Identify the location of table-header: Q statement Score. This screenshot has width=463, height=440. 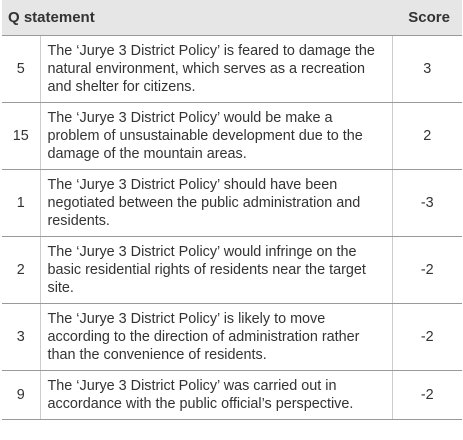
(232, 18).